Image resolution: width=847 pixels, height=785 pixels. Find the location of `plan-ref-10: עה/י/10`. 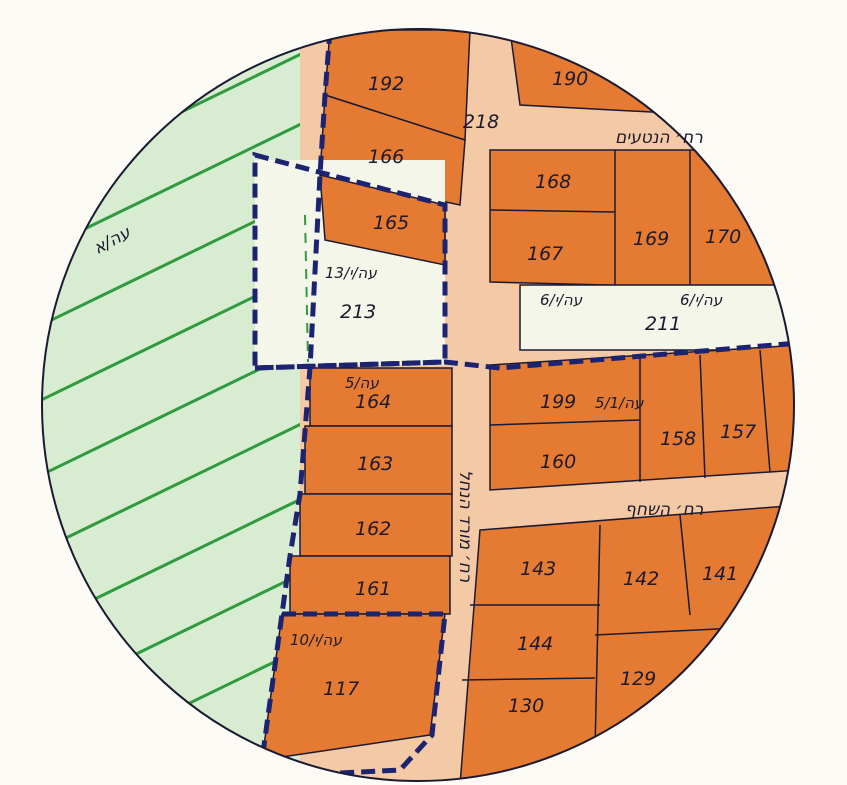

plan-ref-10: עה/י/10 is located at coordinates (316, 640).